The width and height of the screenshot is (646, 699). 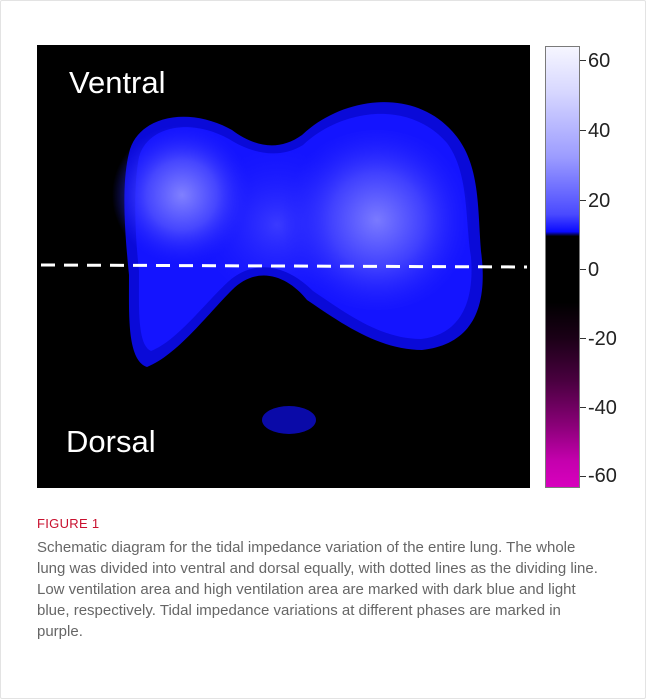 I want to click on colorbar-tick-label: 60, so click(x=599, y=61).